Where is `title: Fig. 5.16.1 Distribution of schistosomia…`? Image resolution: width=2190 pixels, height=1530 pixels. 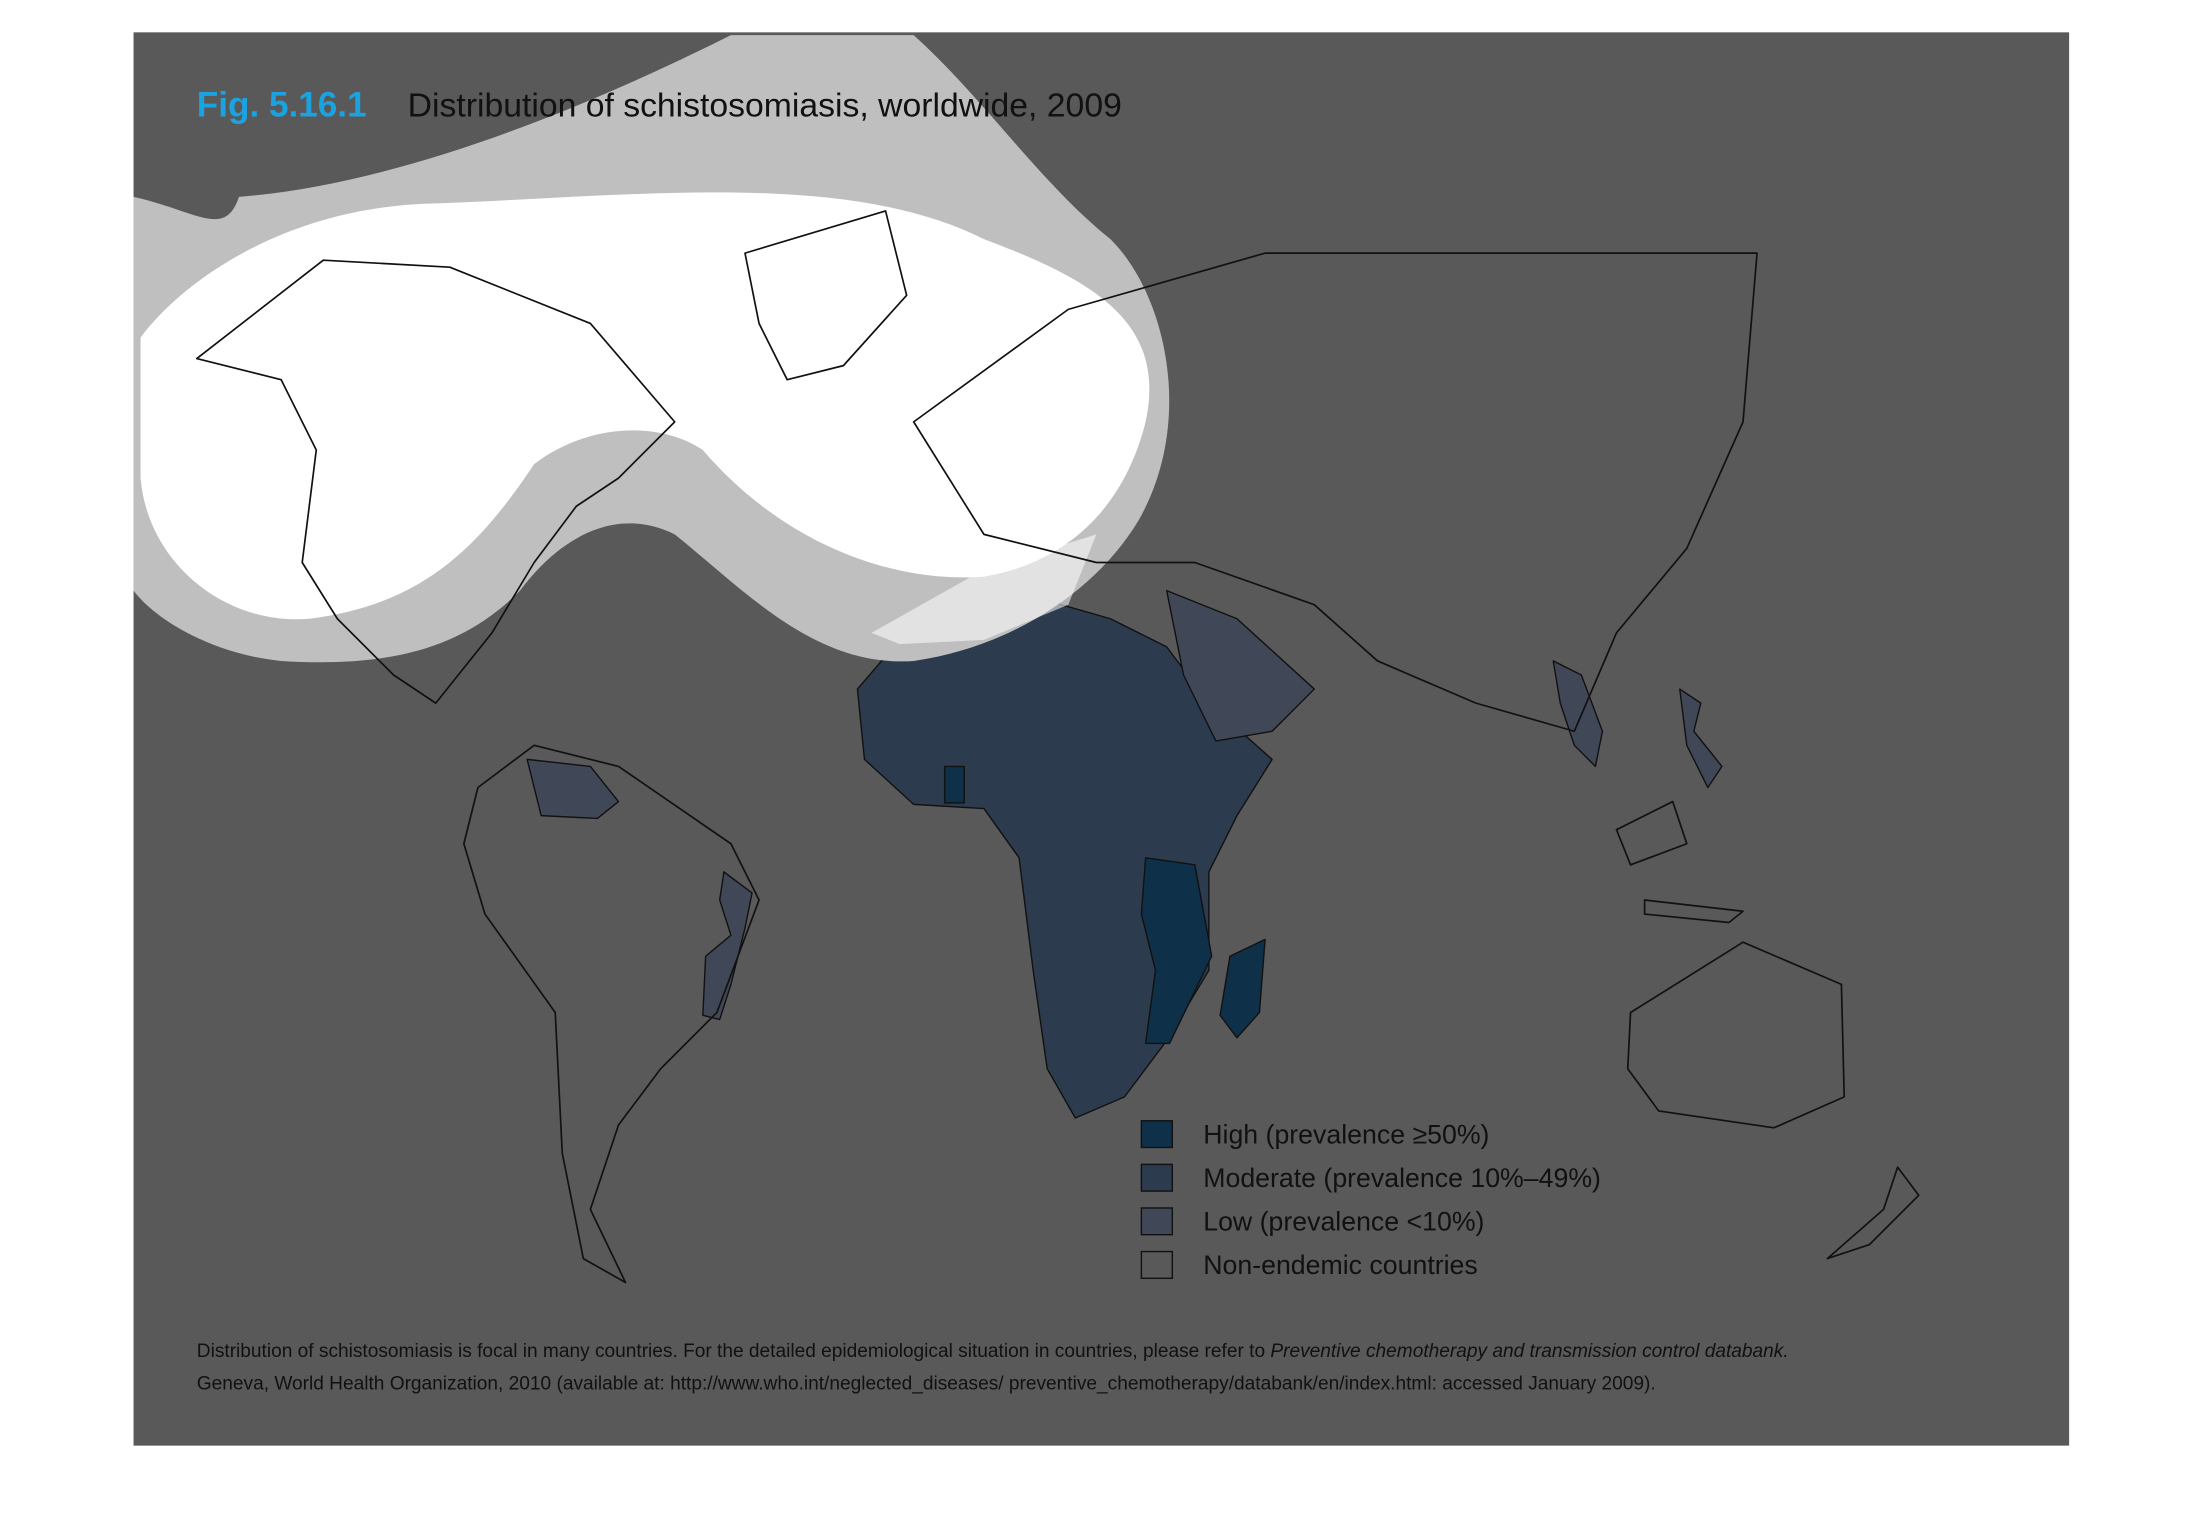
title: Fig. 5.16.1 Distribution of schistosomia… is located at coordinates (659, 105).